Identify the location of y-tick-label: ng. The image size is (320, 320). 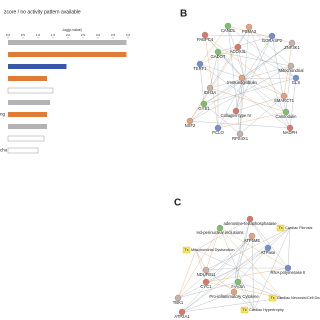
(3, 114).